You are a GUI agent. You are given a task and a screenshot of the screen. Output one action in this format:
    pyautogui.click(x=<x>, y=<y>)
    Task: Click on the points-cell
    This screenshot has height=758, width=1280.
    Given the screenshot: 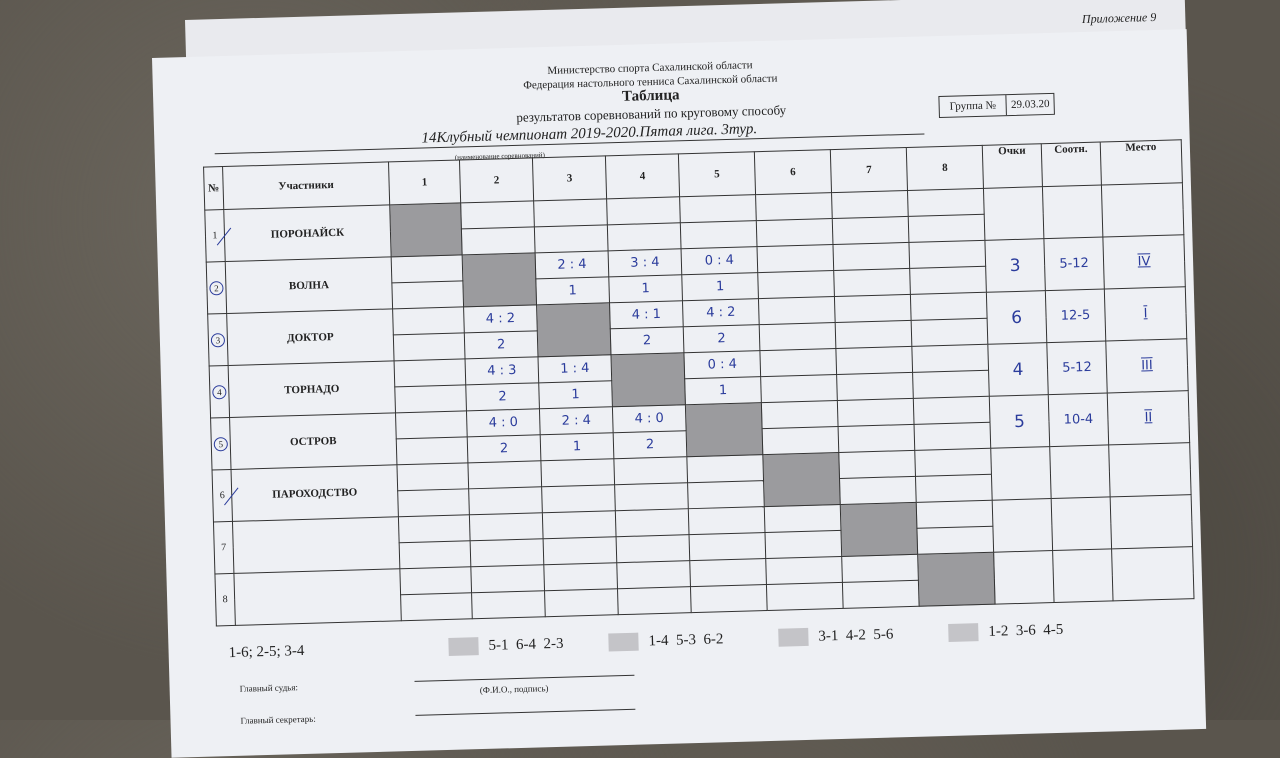 What is the action you would take?
    pyautogui.click(x=1013, y=213)
    